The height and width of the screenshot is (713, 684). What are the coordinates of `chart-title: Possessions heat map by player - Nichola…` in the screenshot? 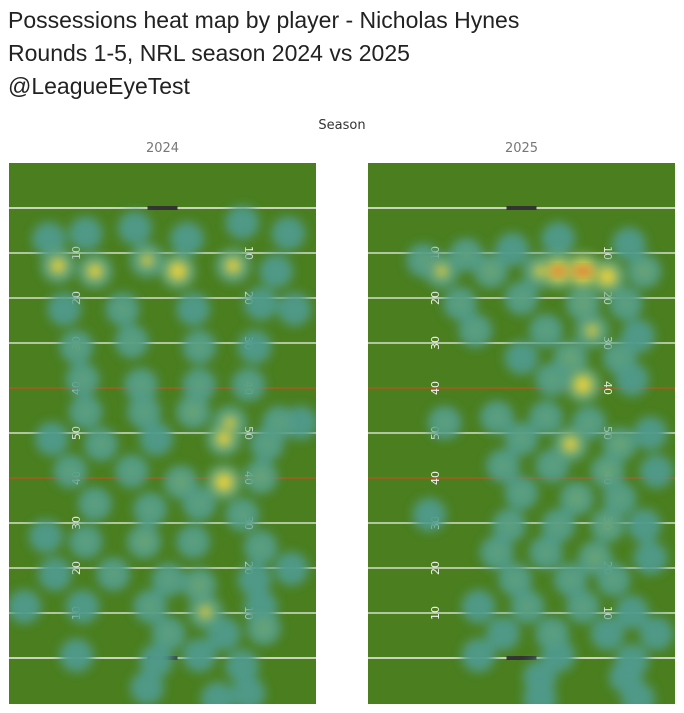 It's located at (263, 53).